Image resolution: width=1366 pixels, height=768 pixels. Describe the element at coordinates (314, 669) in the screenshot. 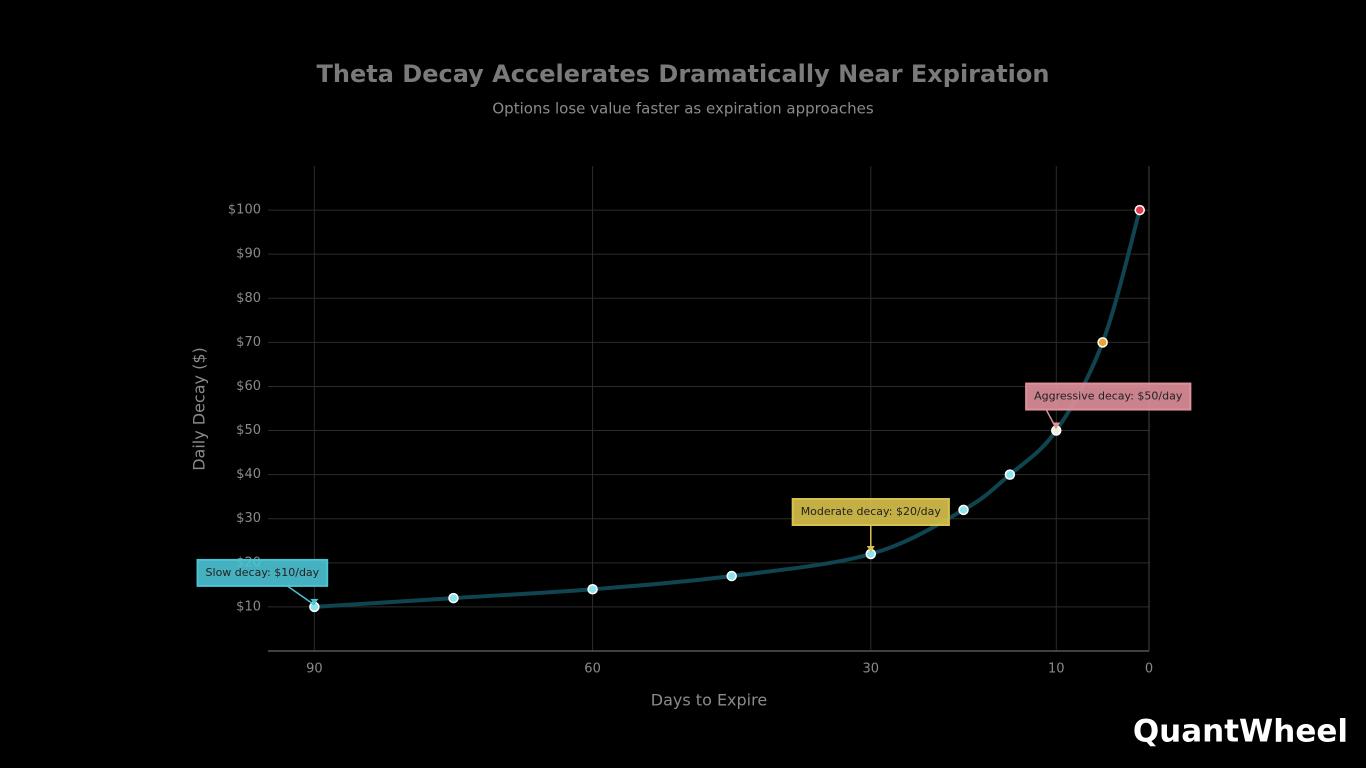

I see `x-tick-label: 90` at that location.